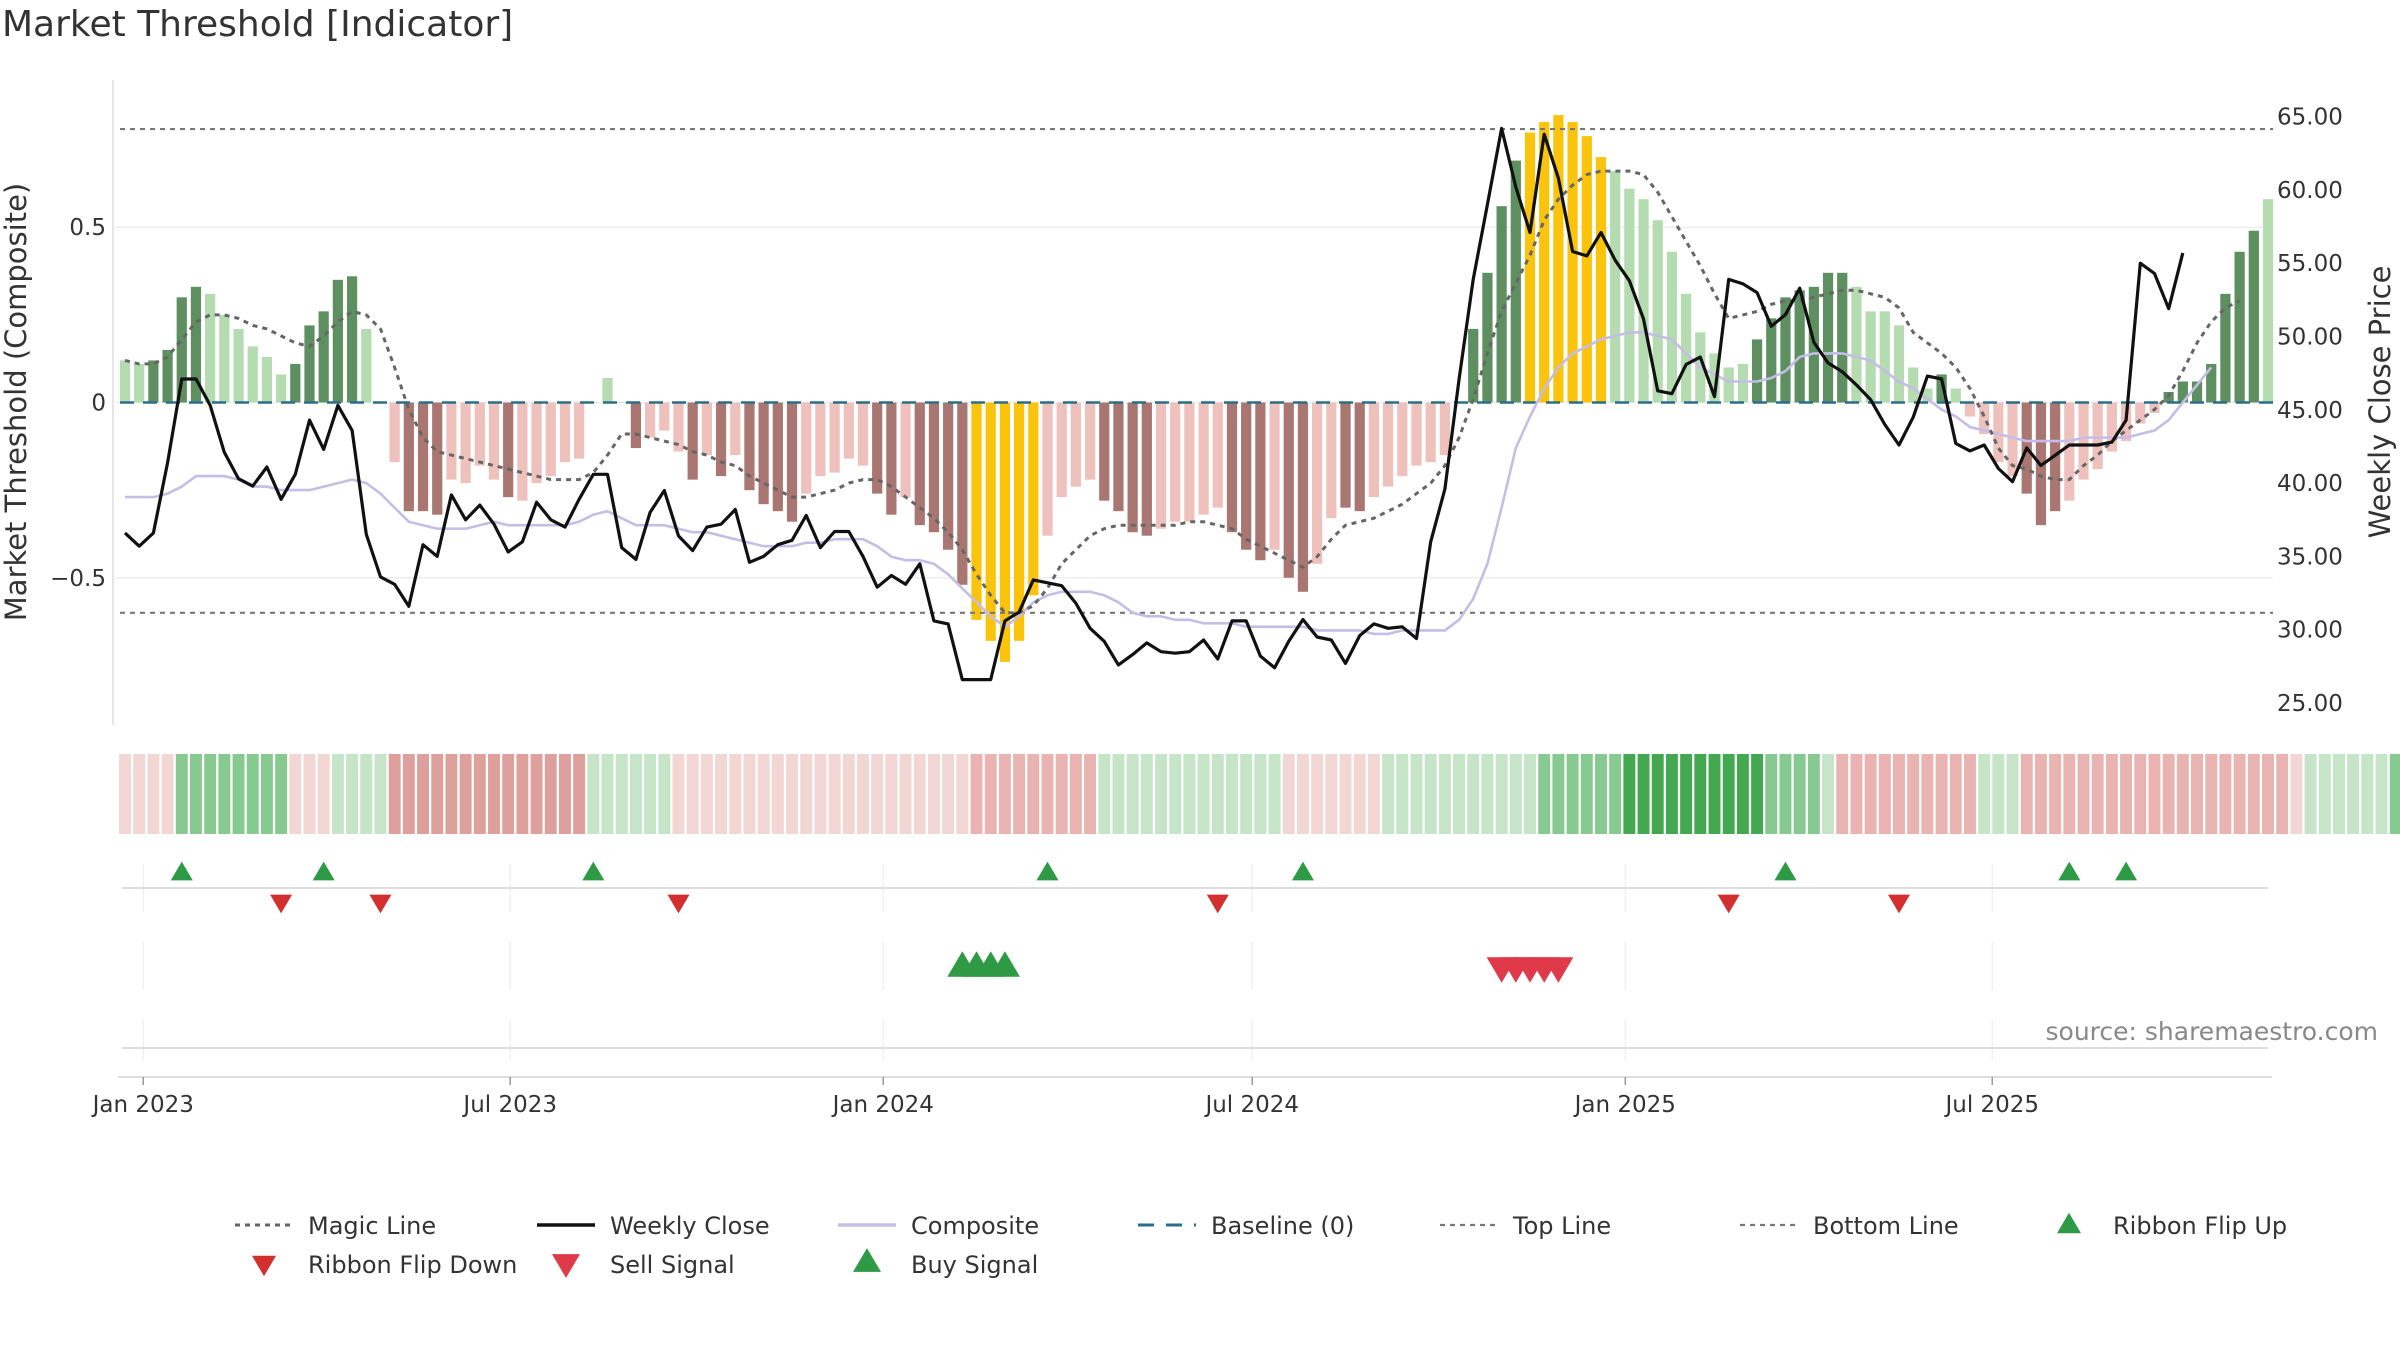 This screenshot has width=2400, height=1350. Describe the element at coordinates (938, 1226) in the screenshot. I see `legend-item: Composite` at that location.